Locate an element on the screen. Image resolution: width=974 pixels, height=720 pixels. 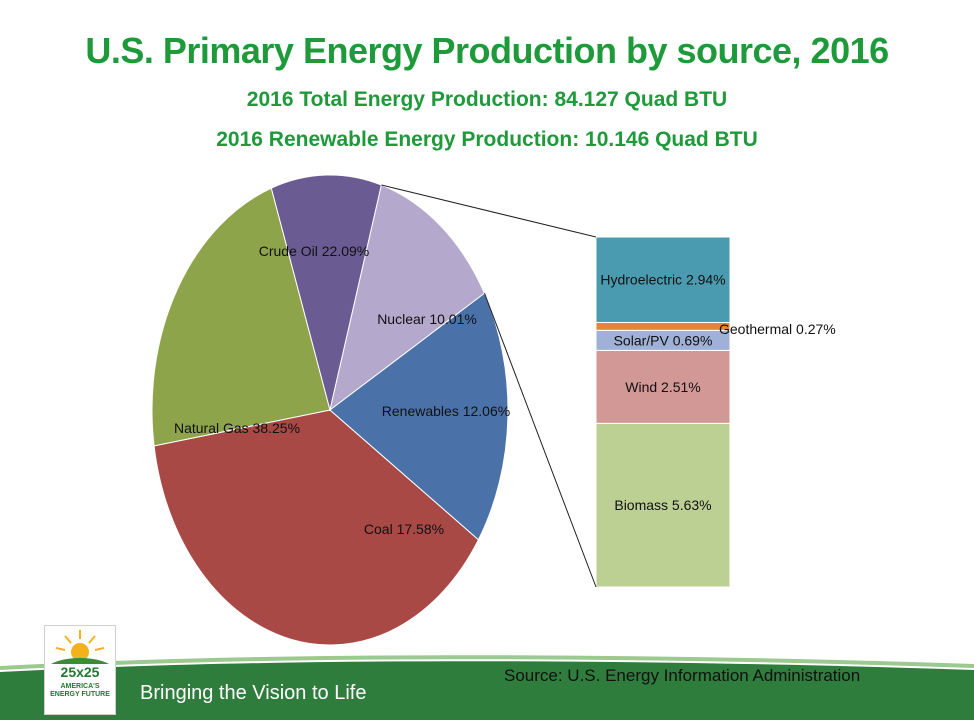
footer-band is located at coordinates (487, 687).